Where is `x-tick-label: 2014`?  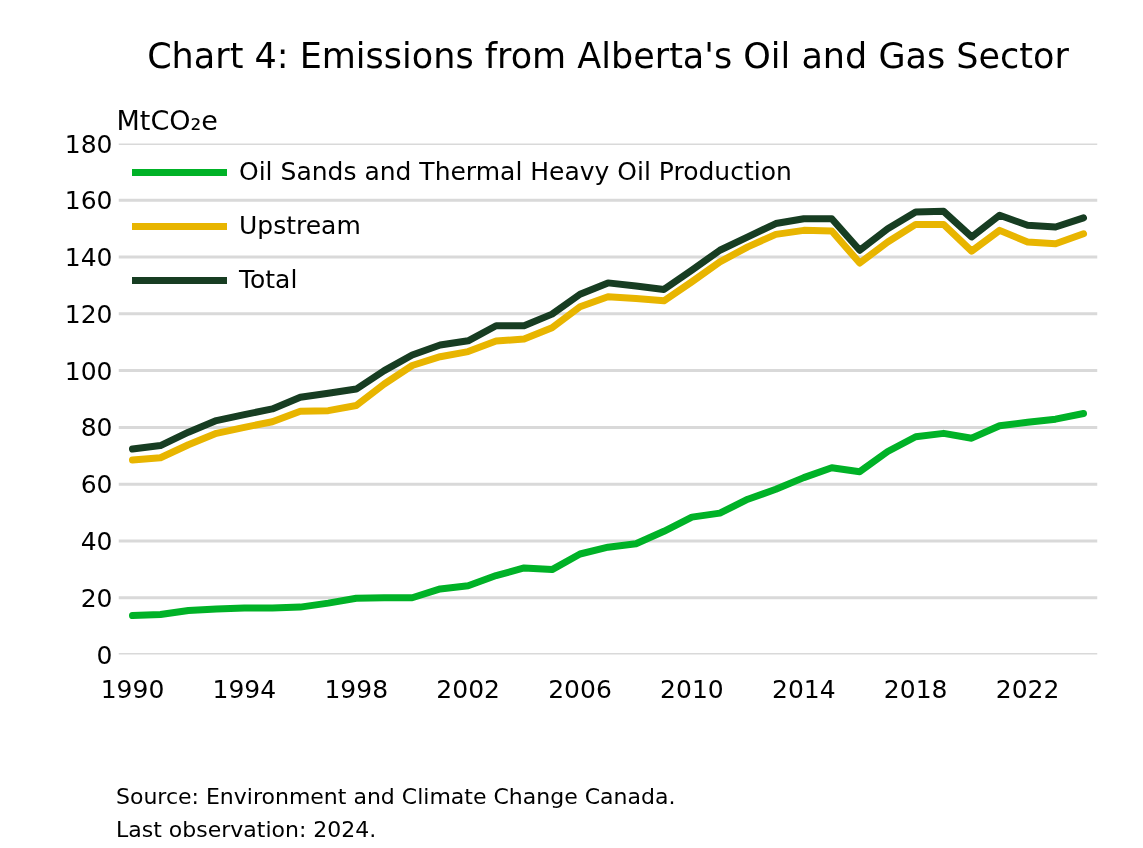 x-tick-label: 2014 is located at coordinates (803, 689).